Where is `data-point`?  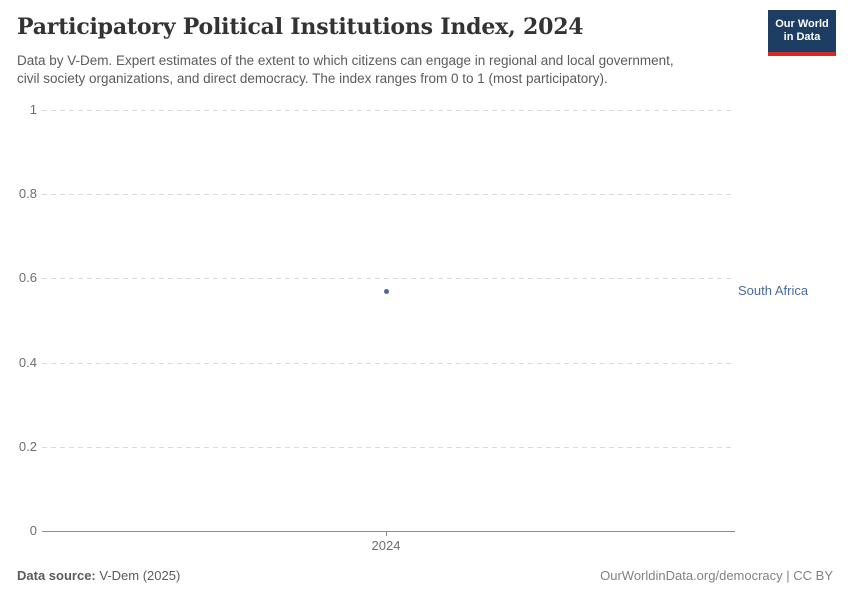
data-point is located at coordinates (386, 291).